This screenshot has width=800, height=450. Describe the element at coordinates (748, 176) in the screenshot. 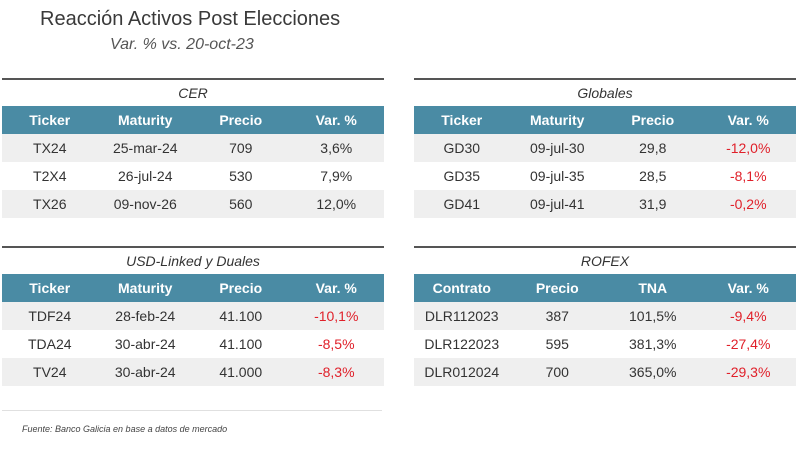

I see `table-cell: -8,1%` at that location.